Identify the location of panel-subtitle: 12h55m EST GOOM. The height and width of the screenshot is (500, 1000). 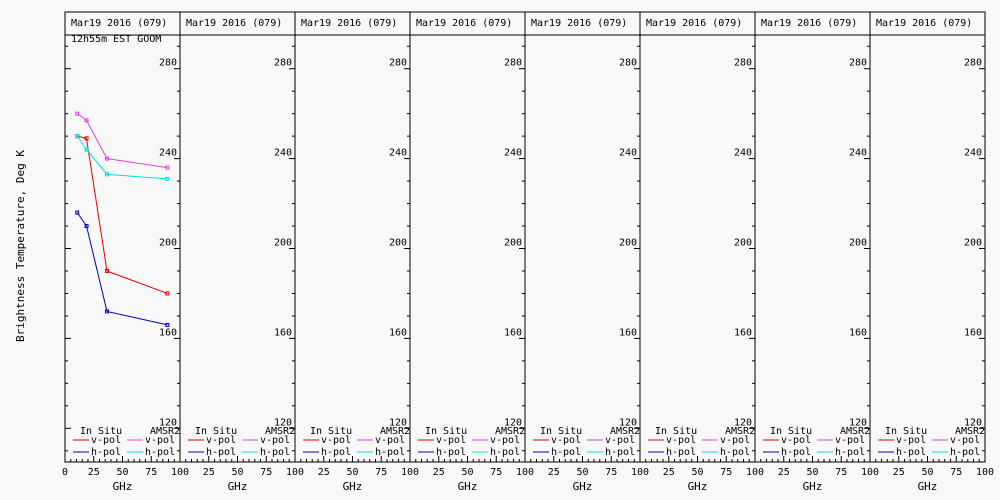
(116, 39).